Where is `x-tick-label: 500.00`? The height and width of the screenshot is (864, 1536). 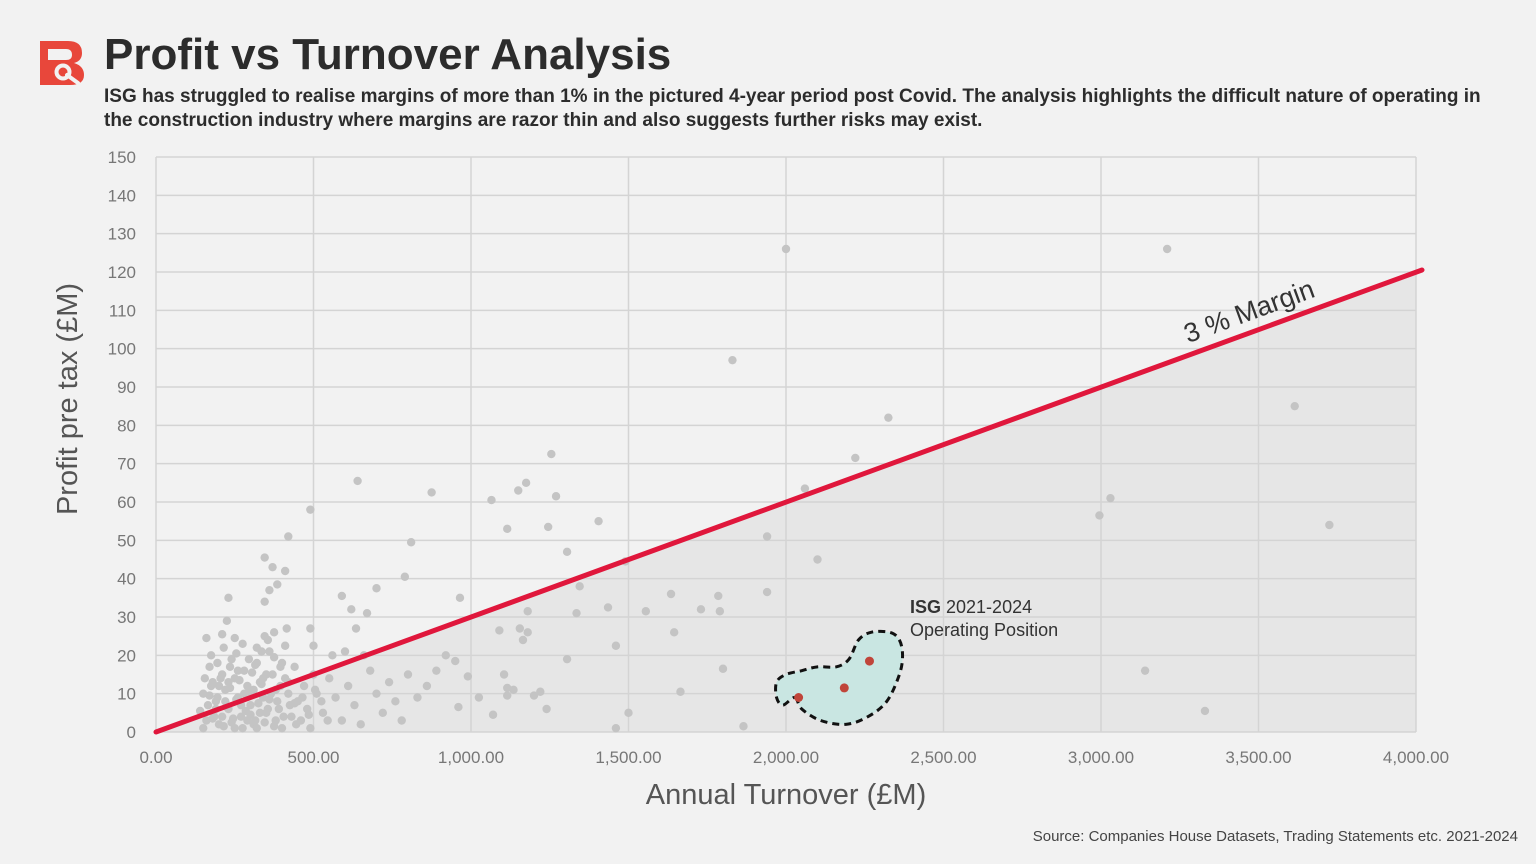 x-tick-label: 500.00 is located at coordinates (314, 757).